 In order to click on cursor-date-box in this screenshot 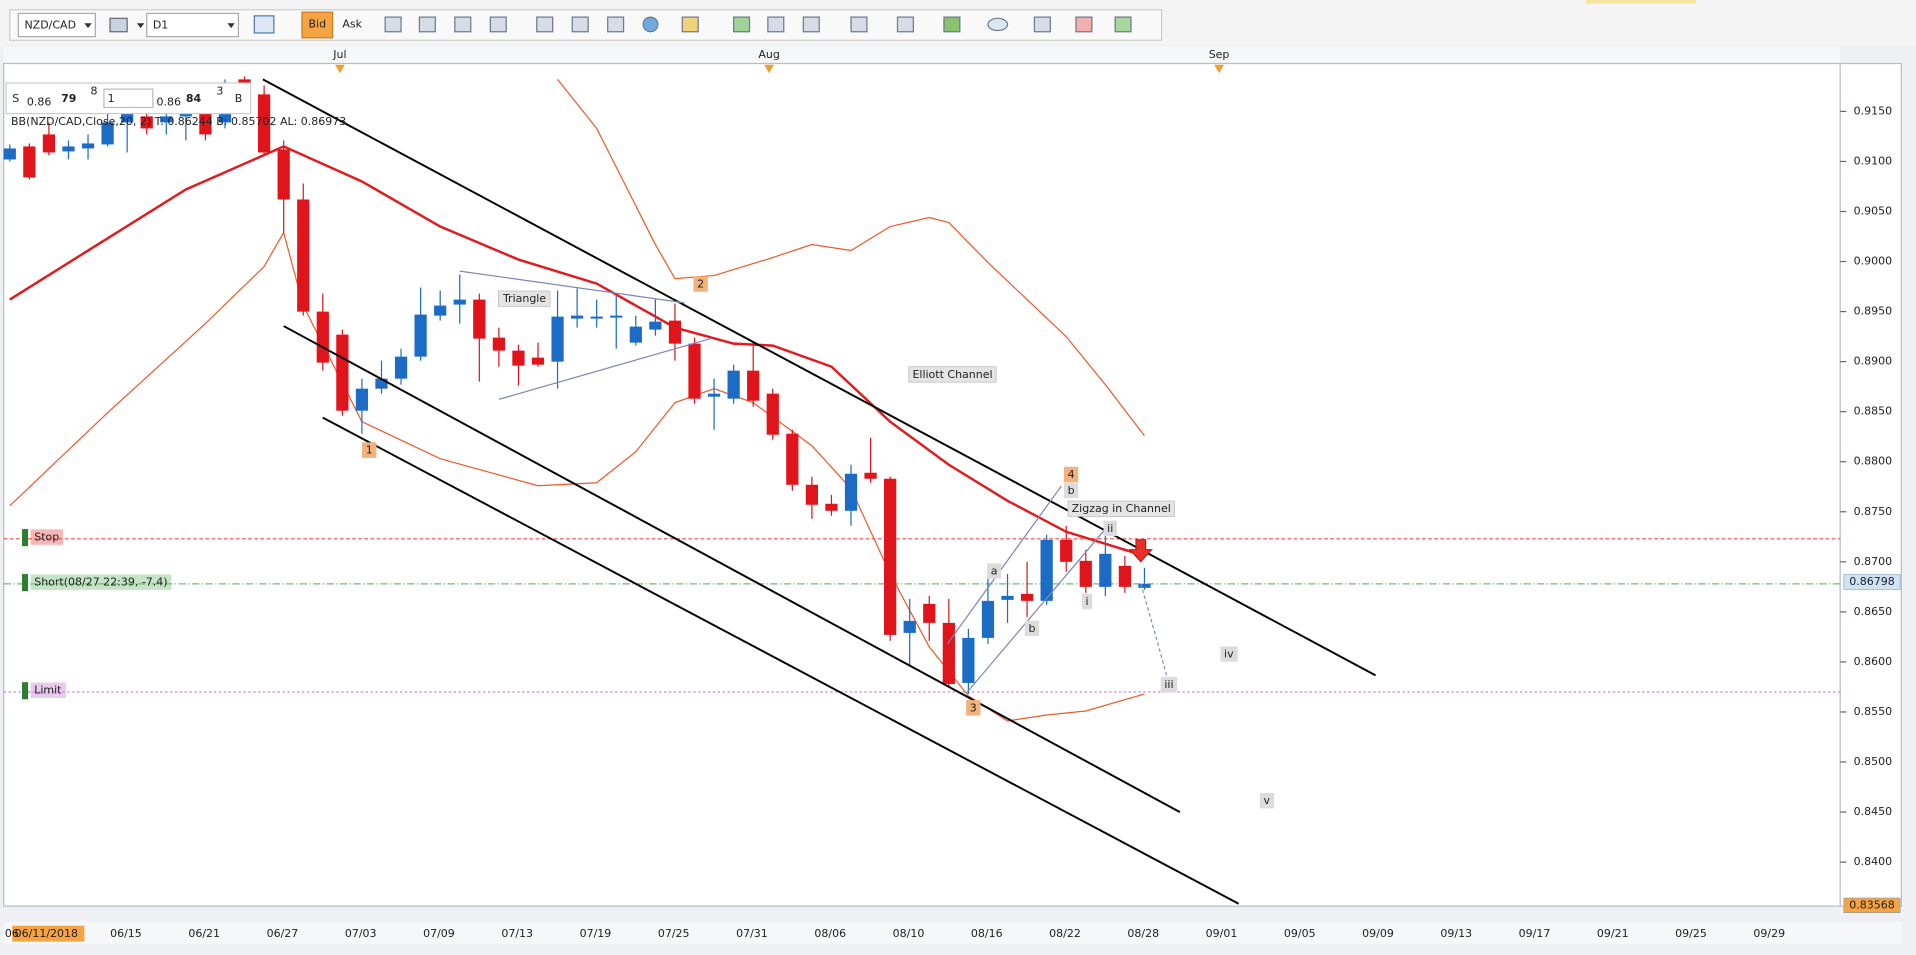, I will do `click(48, 933)`.